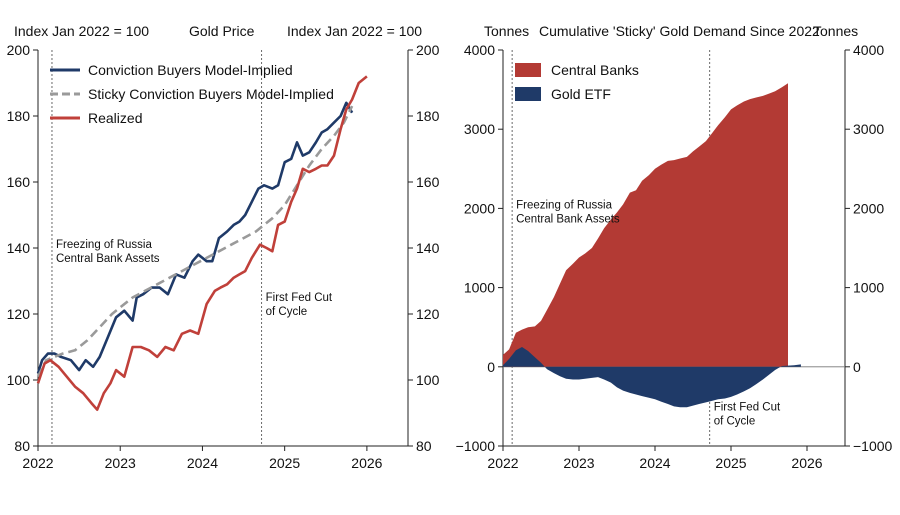 The image size is (900, 515). I want to click on left-xtick-label: 2026, so click(366, 463).